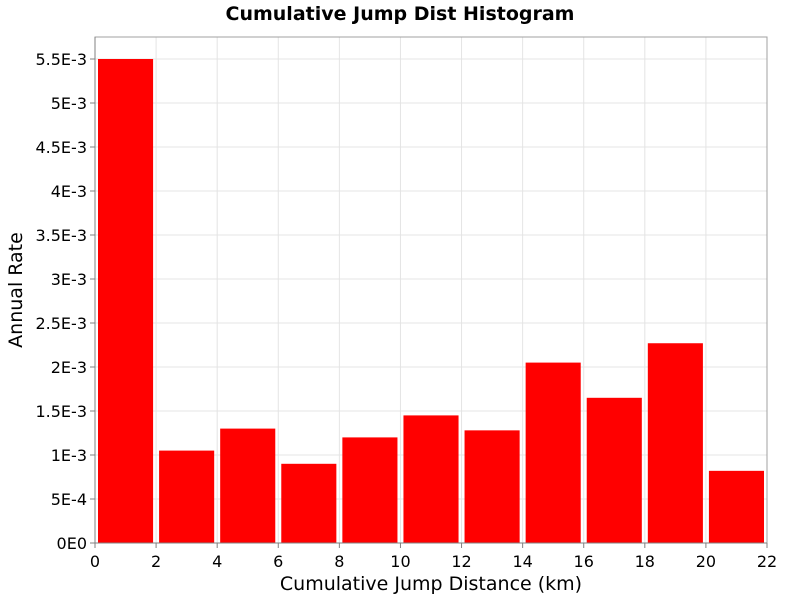 The image size is (800, 600). I want to click on x-tick-label: 2, so click(156, 561).